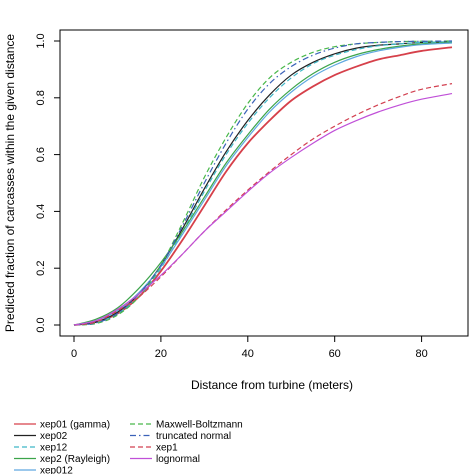  I want to click on y-tick-label: 0.4, so click(41, 211).